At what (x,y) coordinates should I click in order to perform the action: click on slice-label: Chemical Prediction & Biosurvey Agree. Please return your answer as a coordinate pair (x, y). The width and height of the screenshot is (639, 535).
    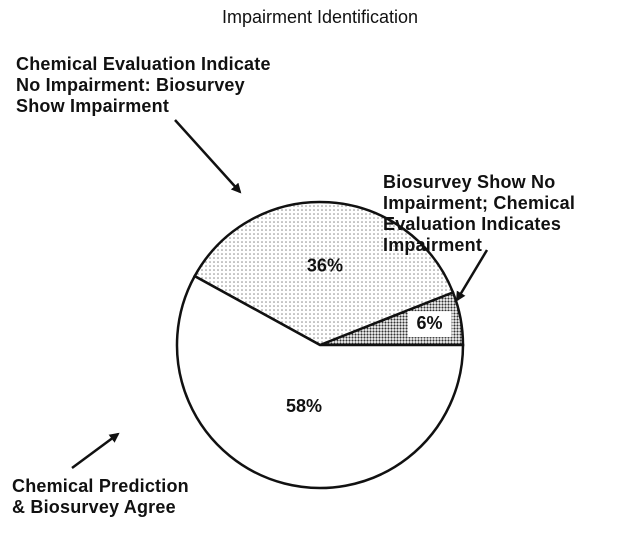
    Looking at the image, I should click on (100, 496).